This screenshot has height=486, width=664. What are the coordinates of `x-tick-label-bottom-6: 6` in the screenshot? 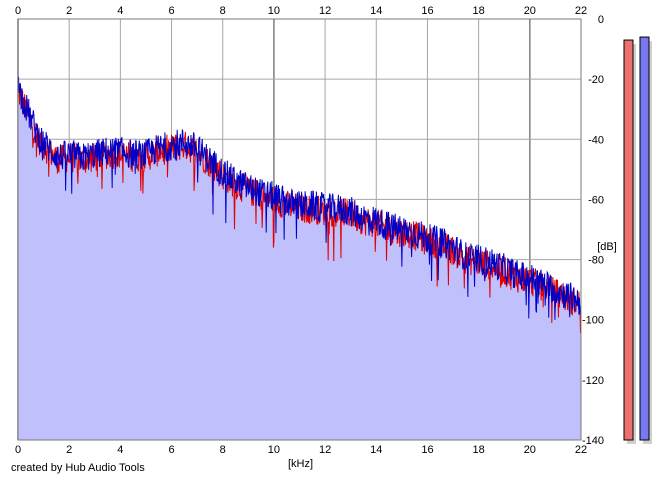 It's located at (171, 450).